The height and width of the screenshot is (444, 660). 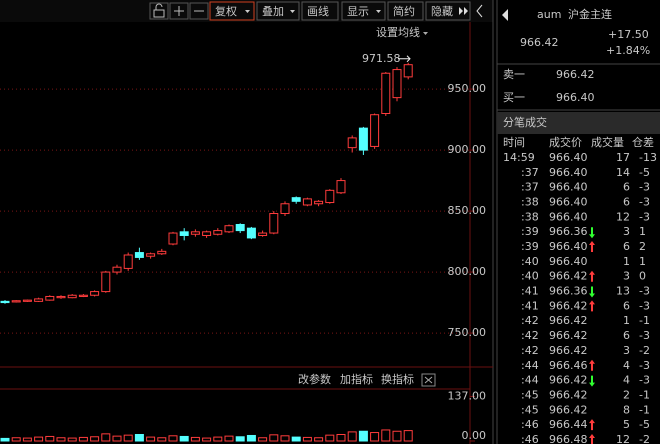 What do you see at coordinates (644, 172) in the screenshot?
I see `trade-oi-change: -5` at bounding box center [644, 172].